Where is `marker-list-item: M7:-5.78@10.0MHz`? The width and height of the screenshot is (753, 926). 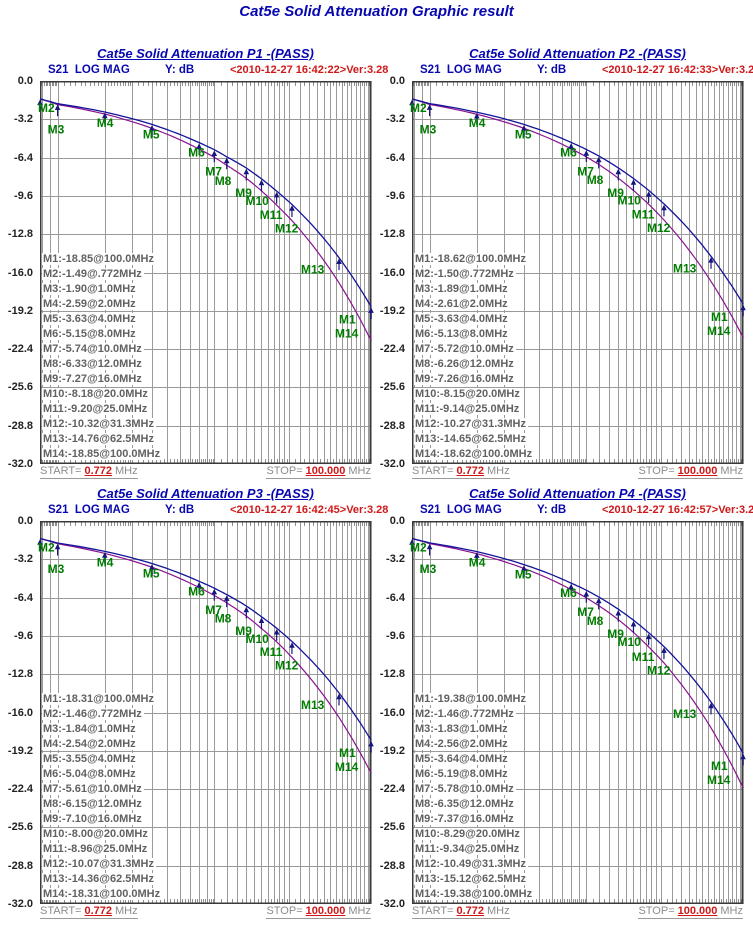 marker-list-item: M7:-5.78@10.0MHz is located at coordinates (465, 789).